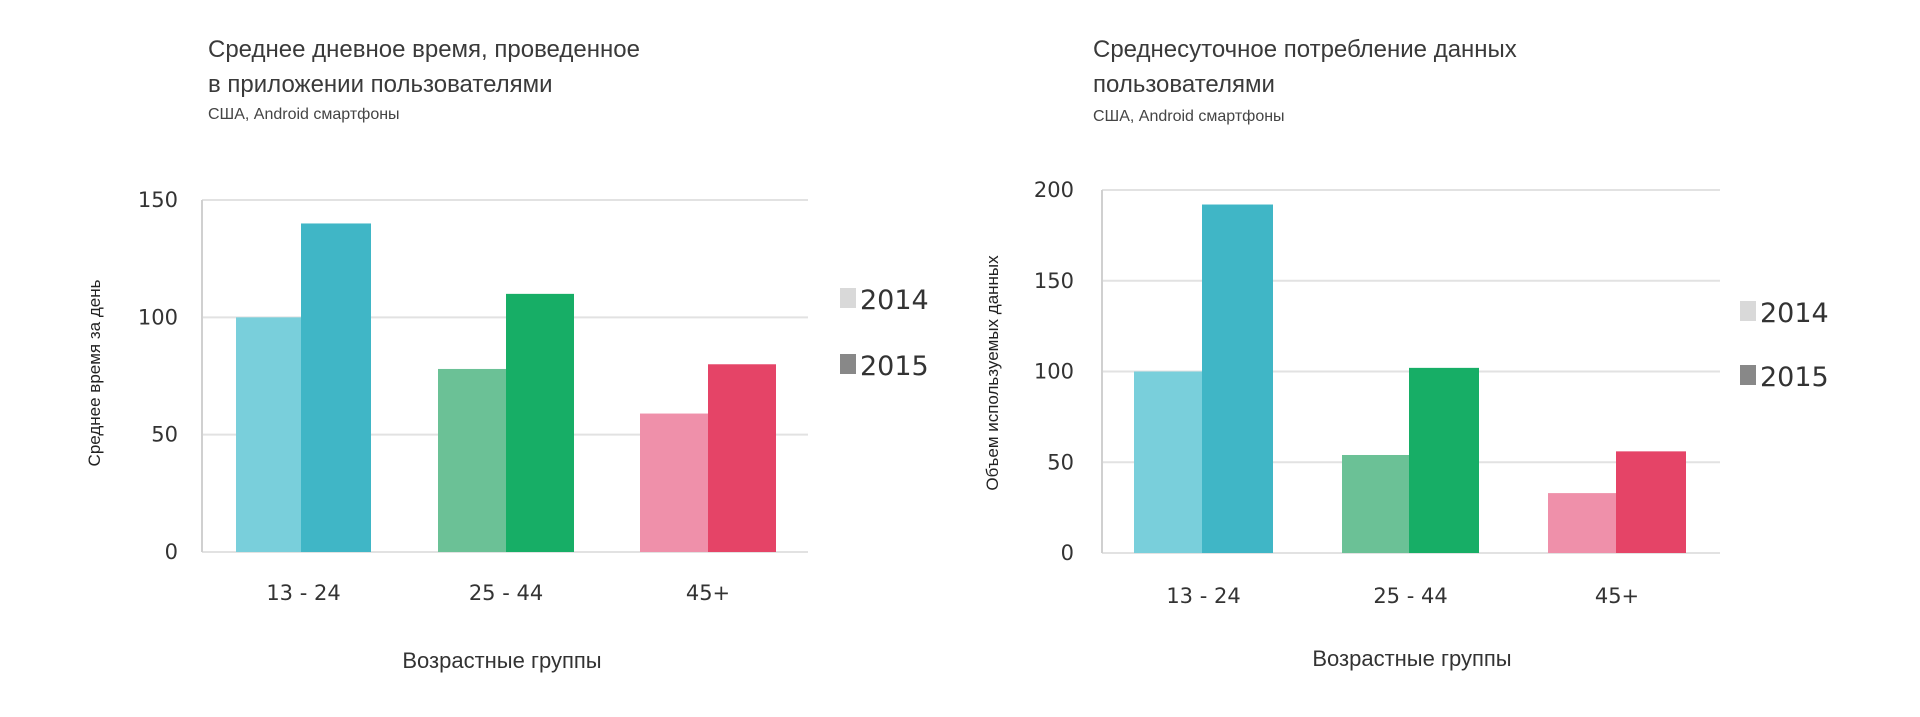 This screenshot has height=717, width=1920. What do you see at coordinates (158, 317) in the screenshot?
I see `chart-1-y-tick-label: 100` at bounding box center [158, 317].